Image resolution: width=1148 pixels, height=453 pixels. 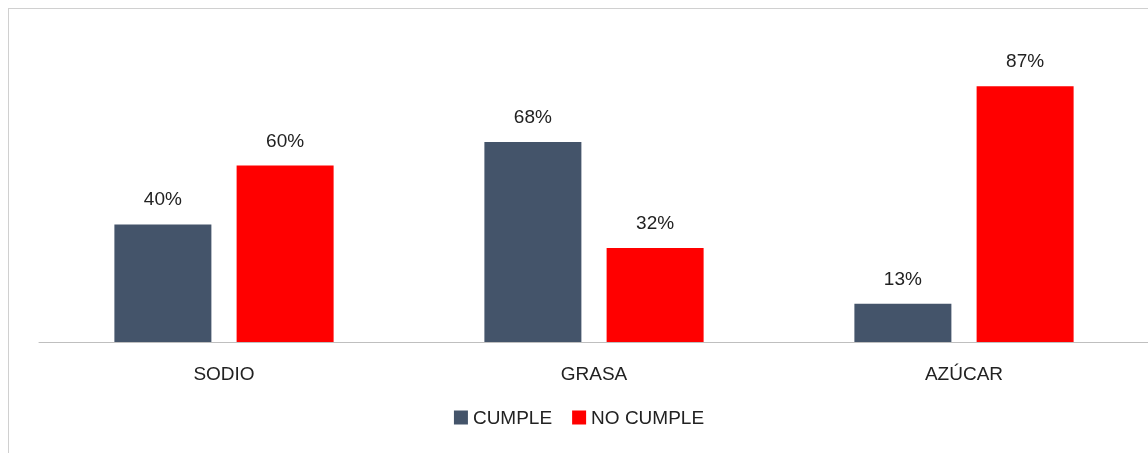 What do you see at coordinates (964, 373) in the screenshot?
I see `x-tick-label: AZÚCAR` at bounding box center [964, 373].